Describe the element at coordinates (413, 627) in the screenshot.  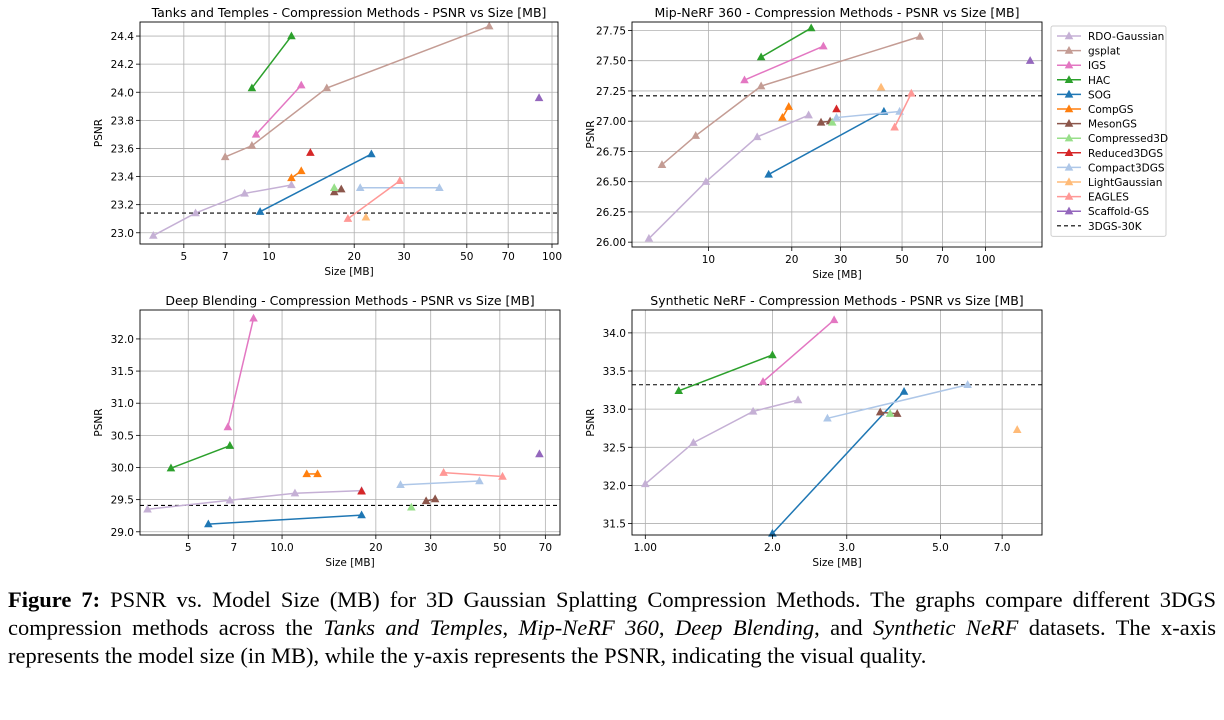
I see `caption-dataset-tanks: Tanks and Temples` at that location.